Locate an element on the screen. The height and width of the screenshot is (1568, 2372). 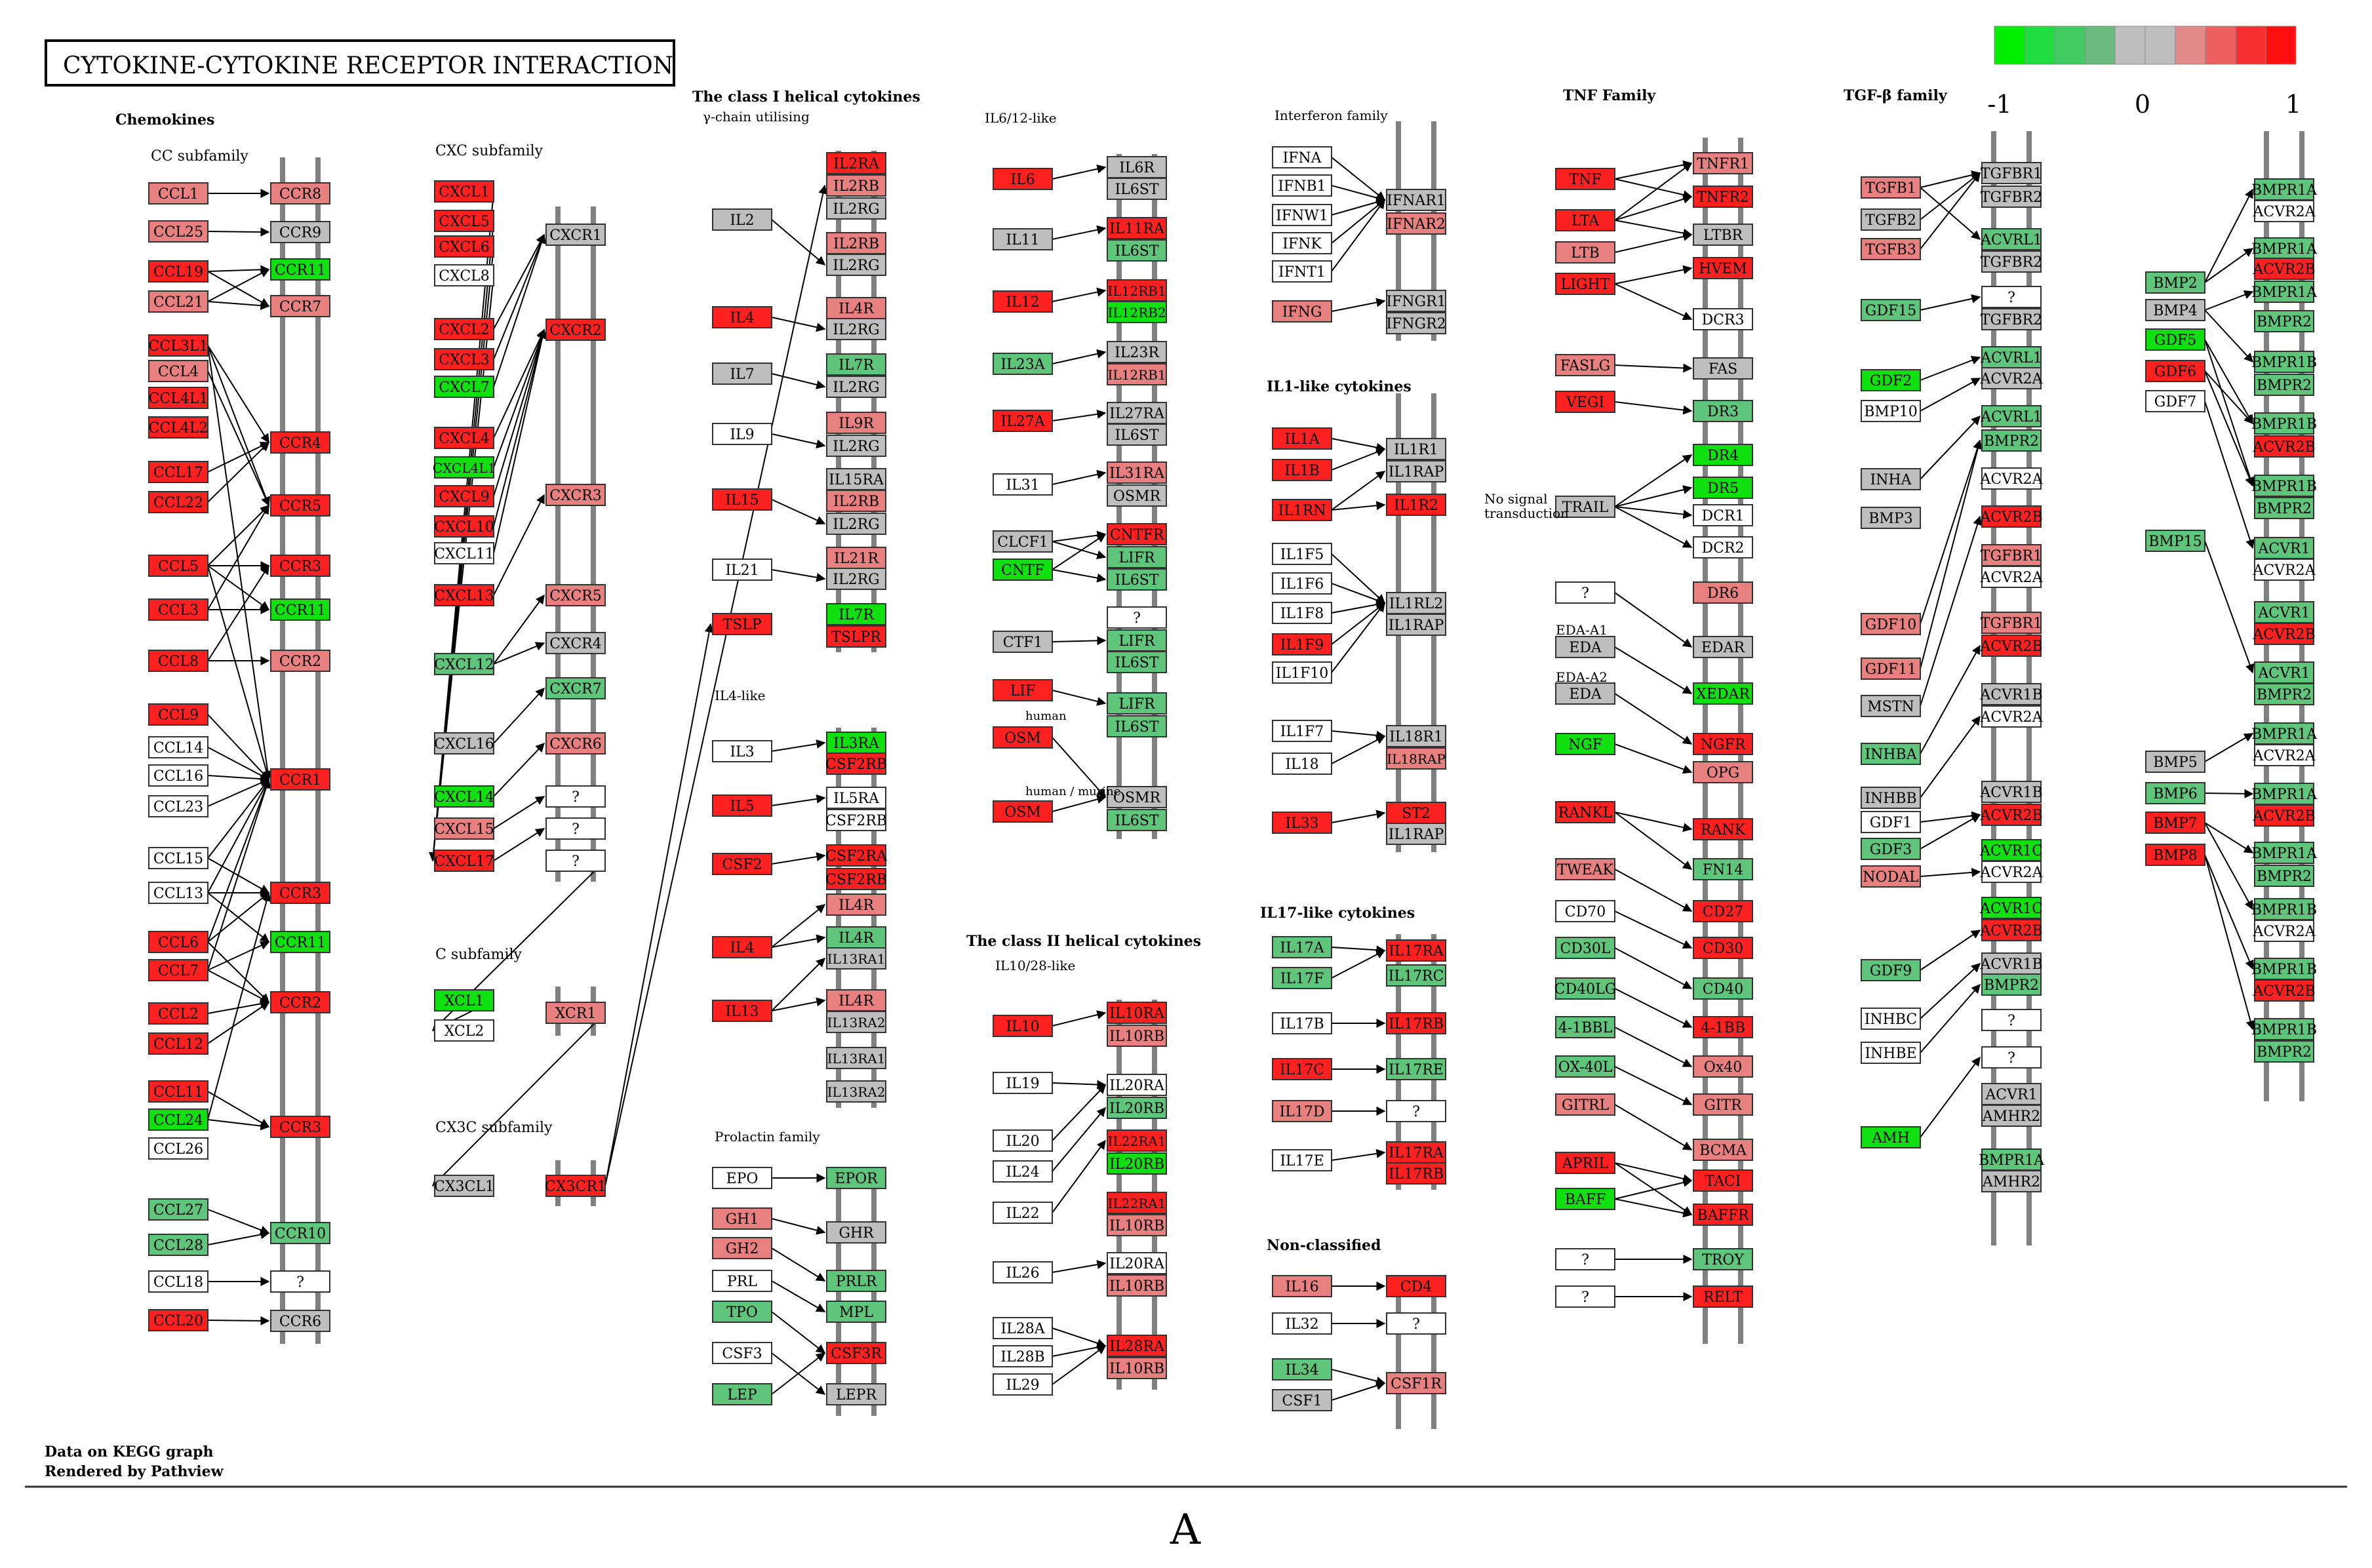
gene-node: ACVR2B is located at coordinates (2011, 930).